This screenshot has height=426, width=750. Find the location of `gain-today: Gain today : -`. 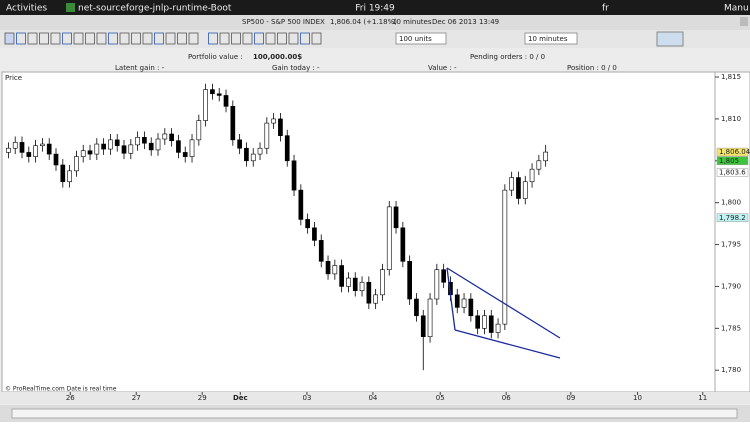

gain-today: Gain today : - is located at coordinates (296, 68).